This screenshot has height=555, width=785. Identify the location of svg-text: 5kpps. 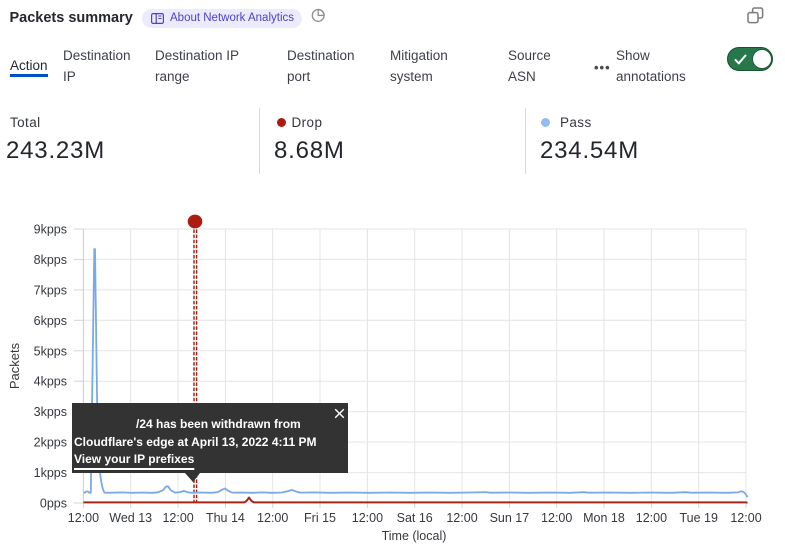
(50, 351).